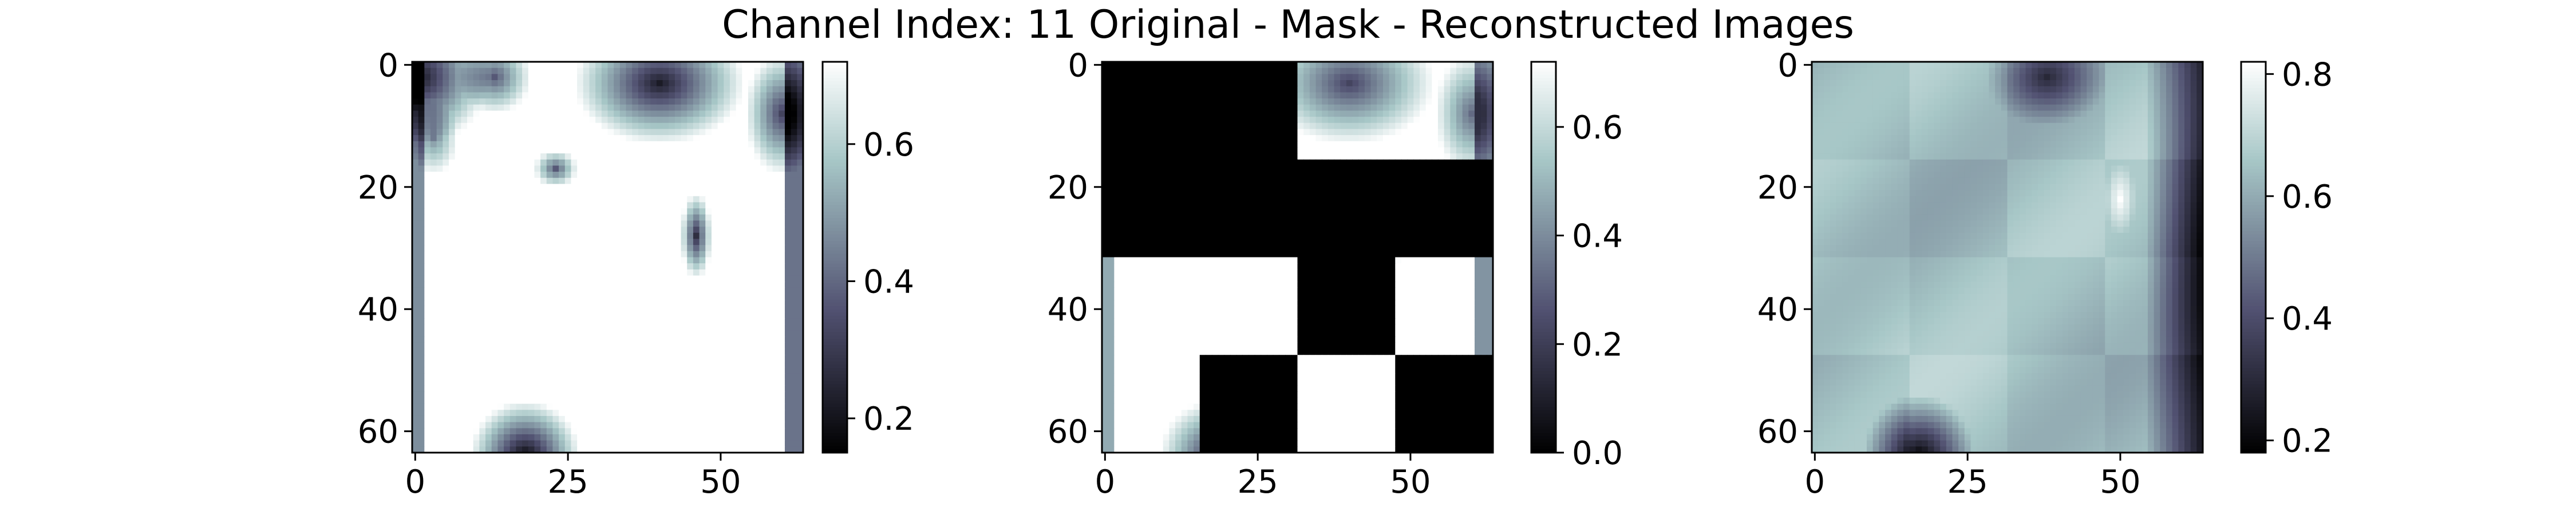 Image resolution: width=2576 pixels, height=515 pixels. What do you see at coordinates (835, 432) in the screenshot?
I see `colorbar-step` at bounding box center [835, 432].